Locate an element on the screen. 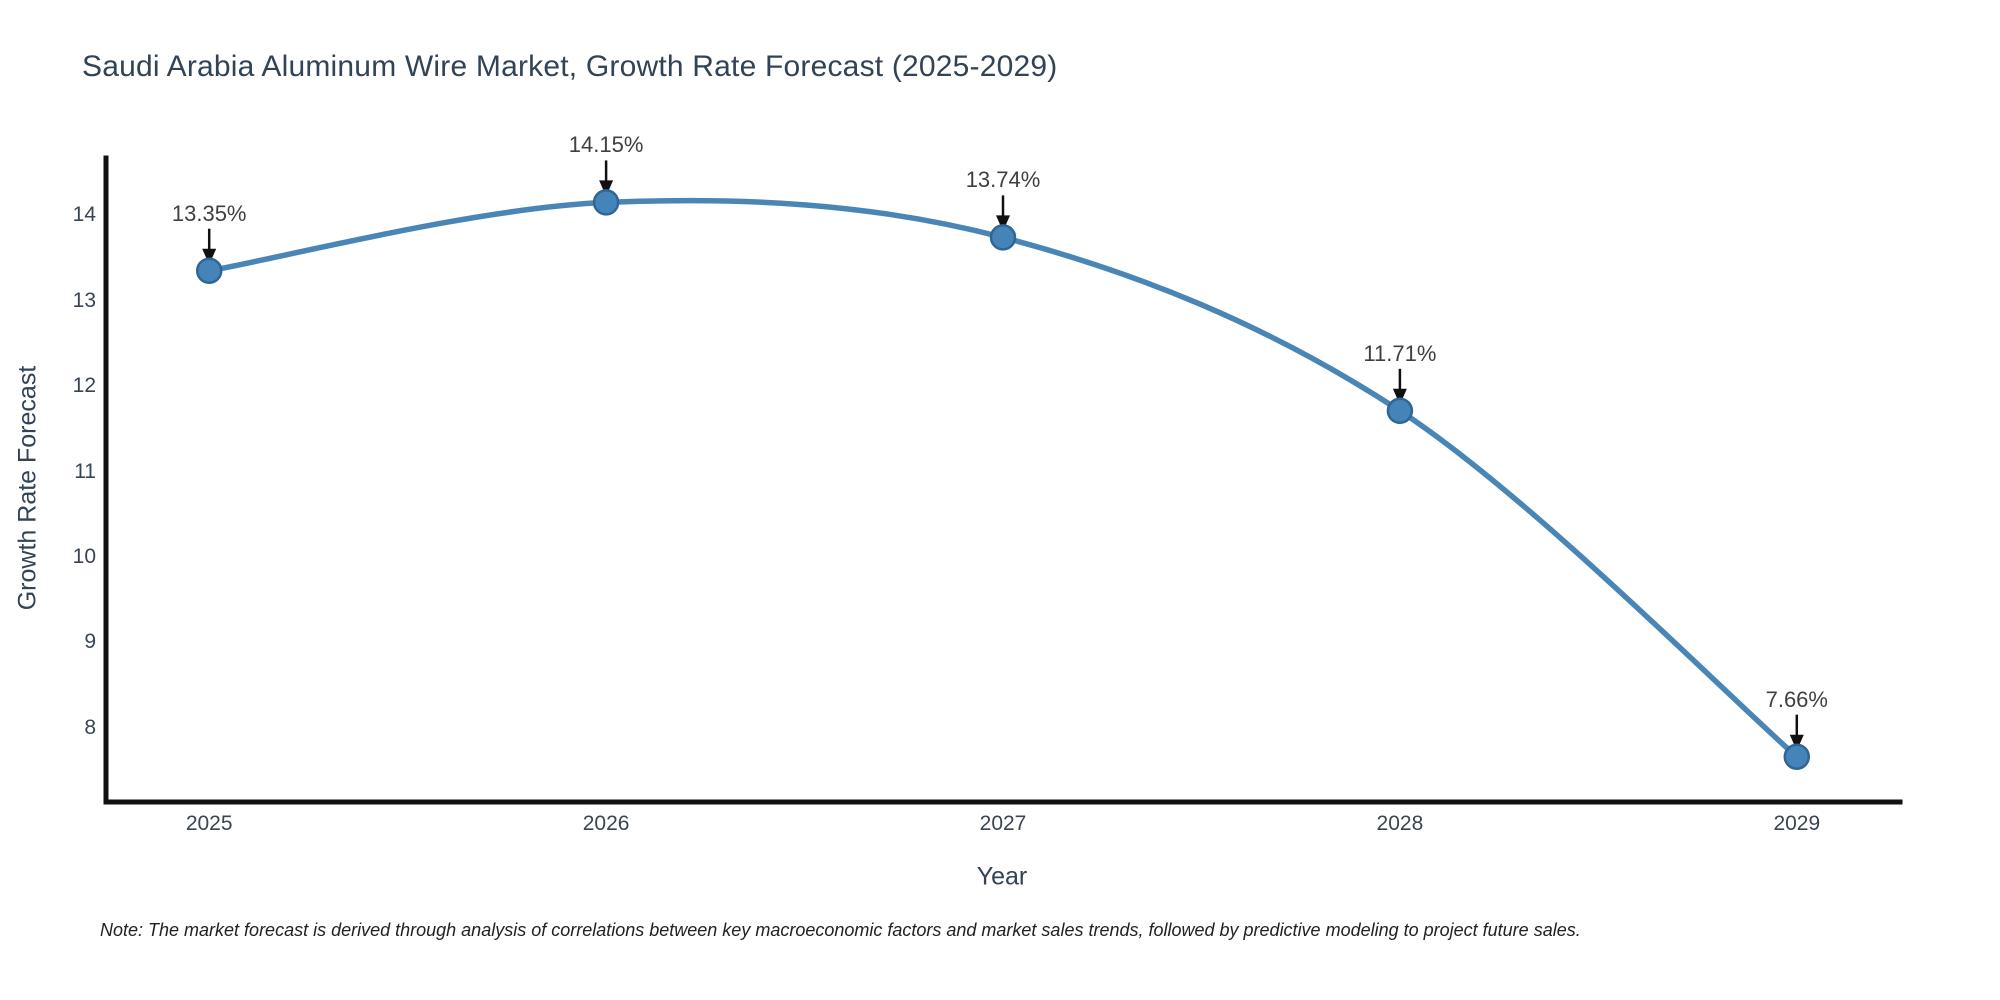 Image resolution: width=2000 pixels, height=1000 pixels. y-tick-label: 13 is located at coordinates (84, 300).